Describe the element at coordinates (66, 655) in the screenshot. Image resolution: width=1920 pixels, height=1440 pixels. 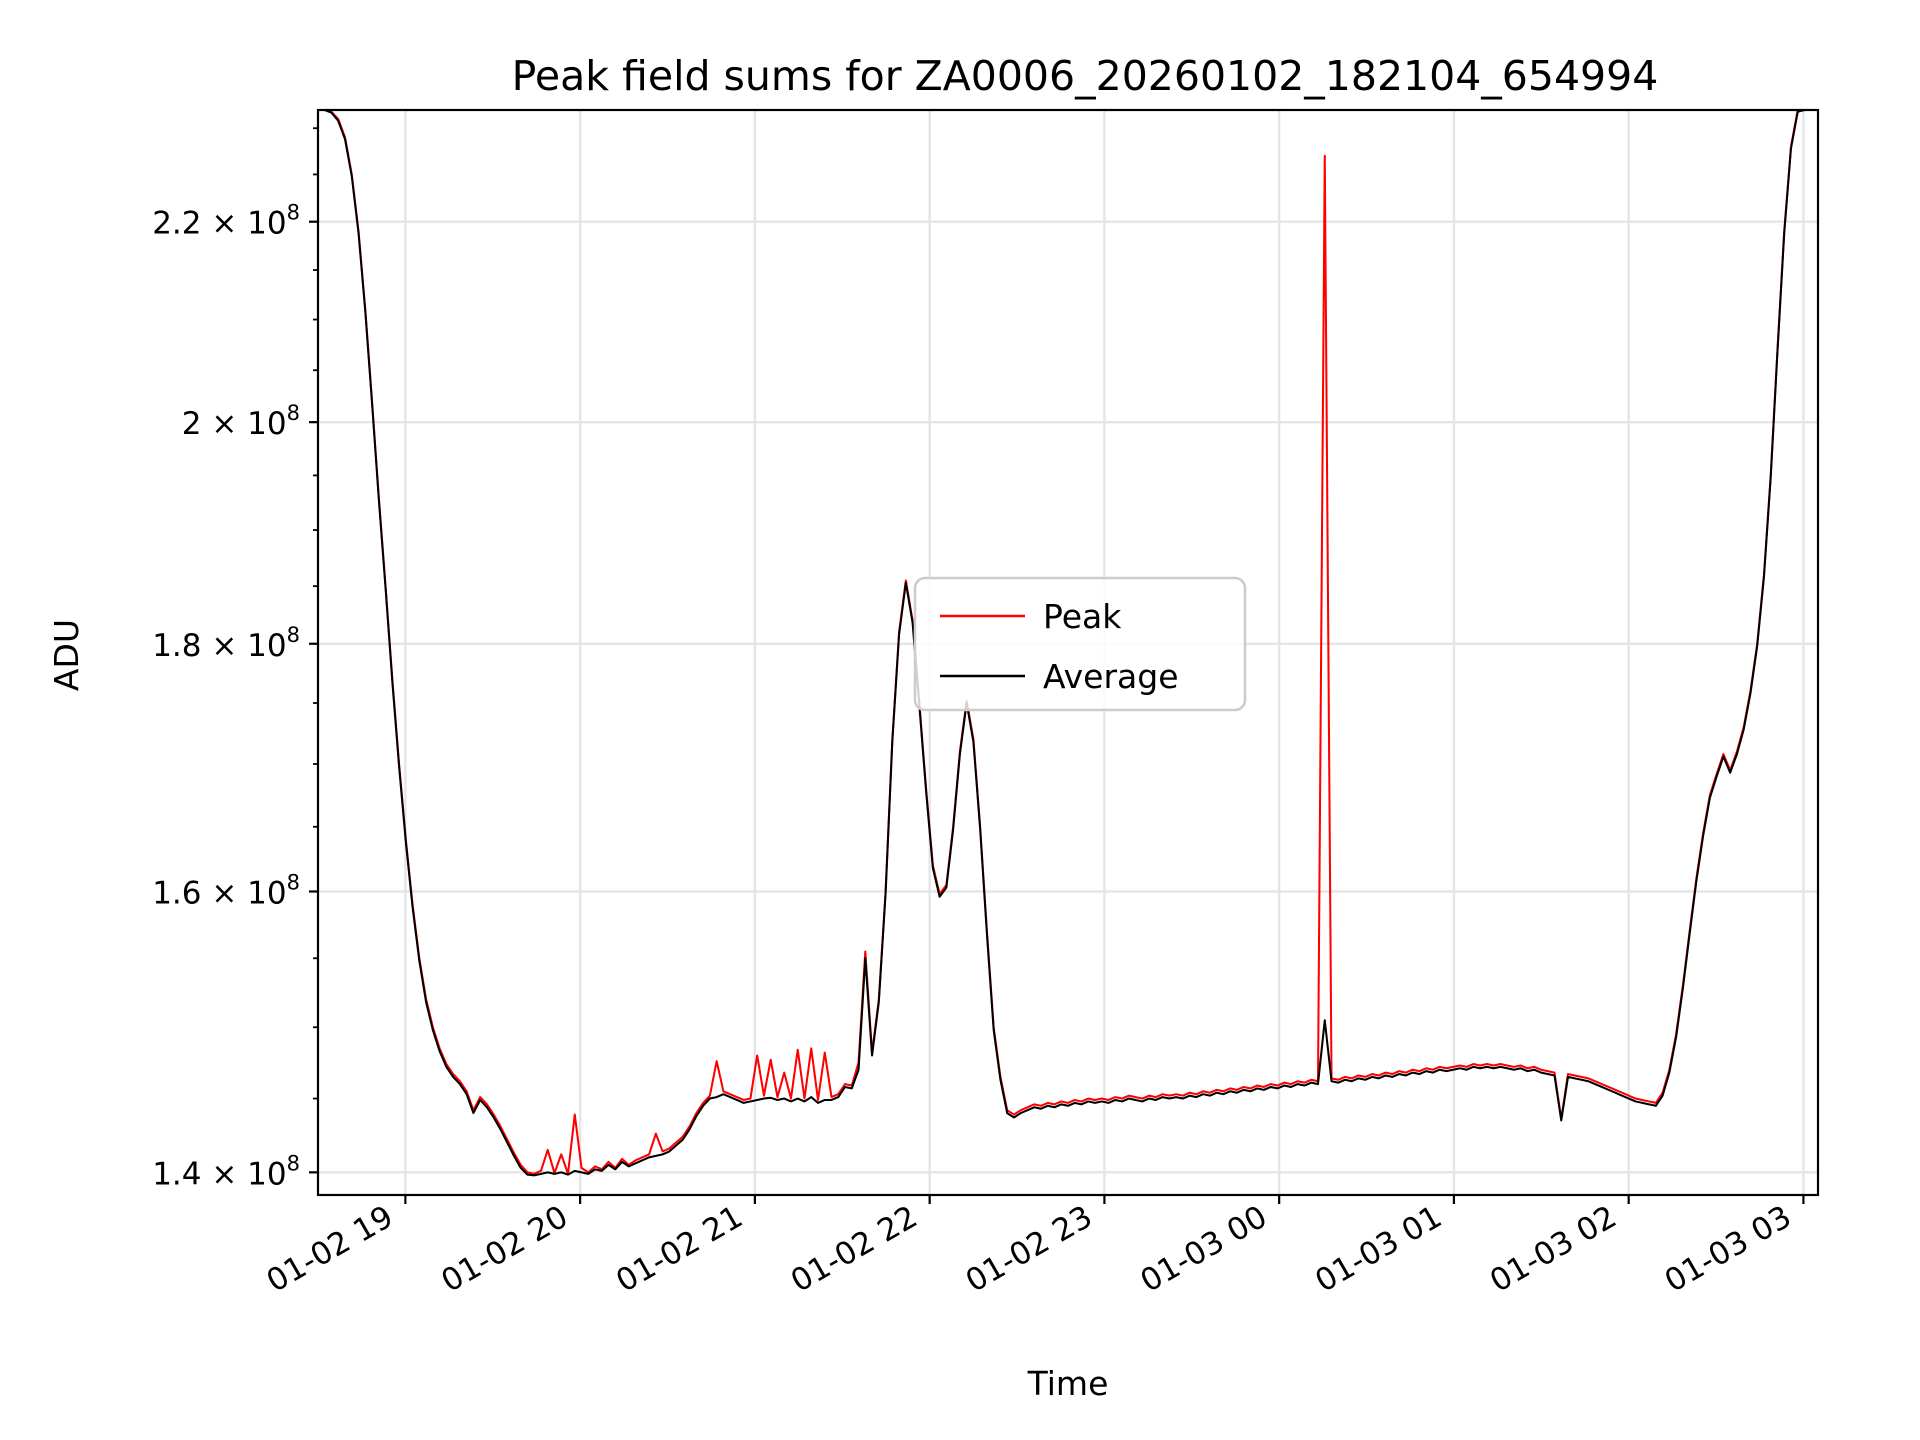
I see `y-axis-label: ADU` at that location.